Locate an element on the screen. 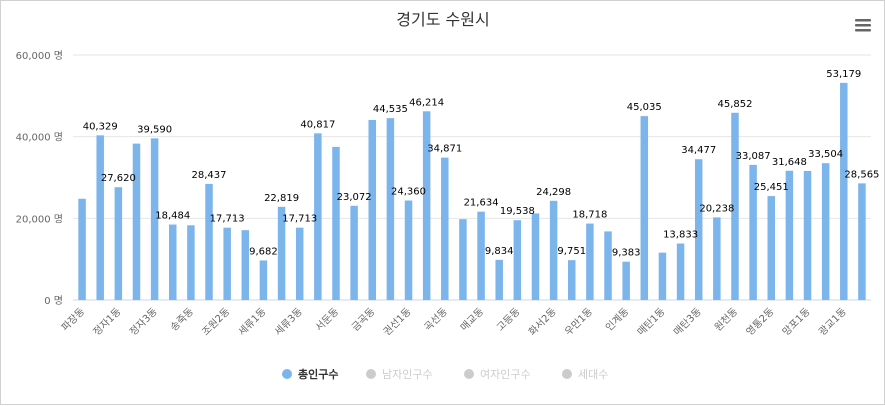 Image resolution: width=885 pixels, height=406 pixels. x-tick-label: 송죽동 is located at coordinates (182, 320).